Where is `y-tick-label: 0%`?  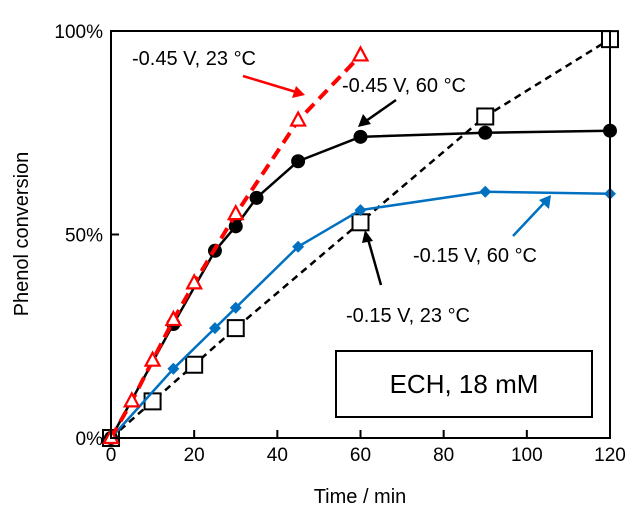
y-tick-label: 0% is located at coordinates (90, 439).